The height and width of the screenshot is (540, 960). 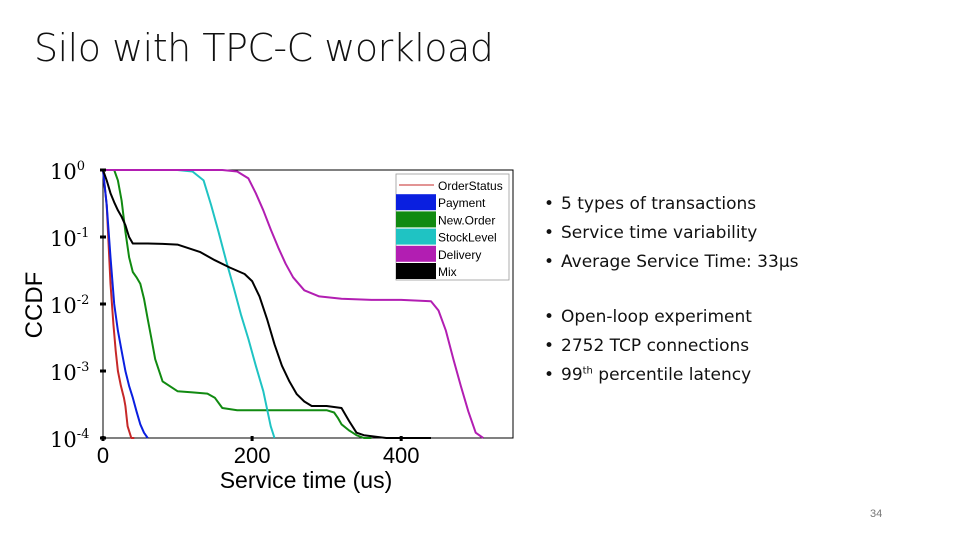 I want to click on legend-label: New.Order, so click(x=466, y=220).